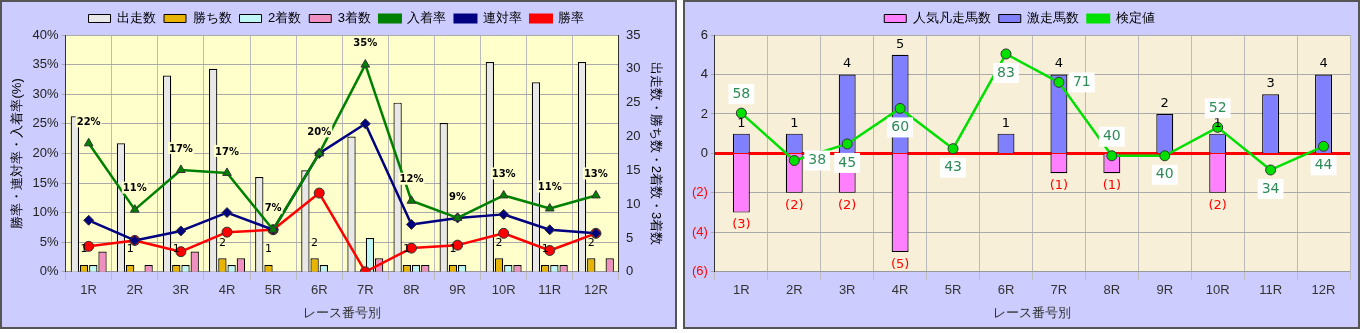 The height and width of the screenshot is (333, 1366). What do you see at coordinates (49, 241) in the screenshot?
I see `y-tick-label: 5%` at bounding box center [49, 241].